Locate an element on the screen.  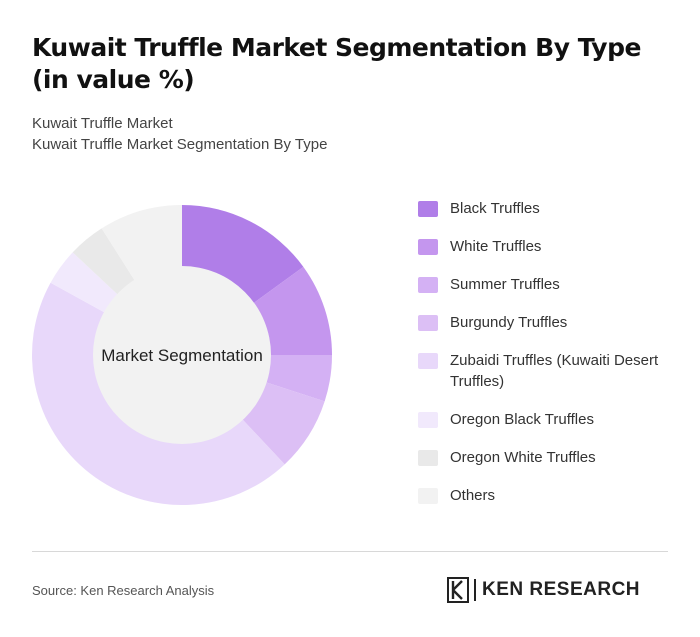
legend-item: Burgundy Truffles is located at coordinates (548, 322).